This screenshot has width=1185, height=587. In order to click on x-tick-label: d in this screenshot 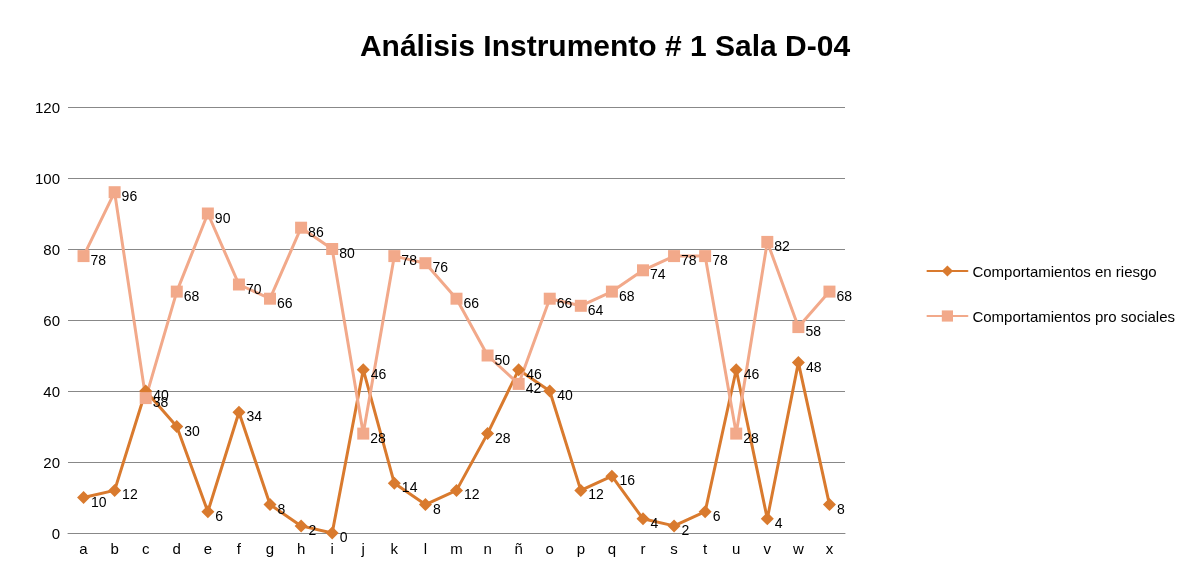, I will do `click(176, 548)`.